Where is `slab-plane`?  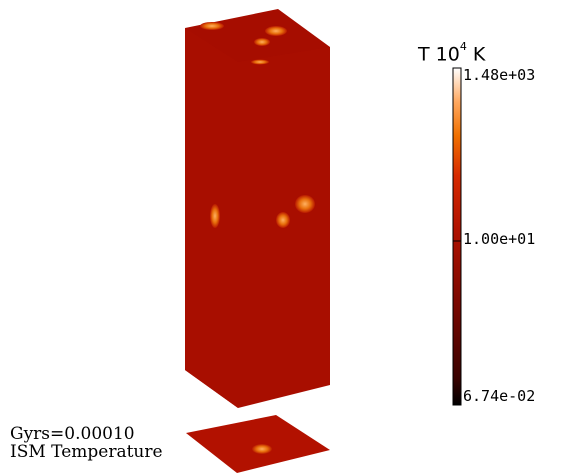 slab-plane is located at coordinates (258, 444).